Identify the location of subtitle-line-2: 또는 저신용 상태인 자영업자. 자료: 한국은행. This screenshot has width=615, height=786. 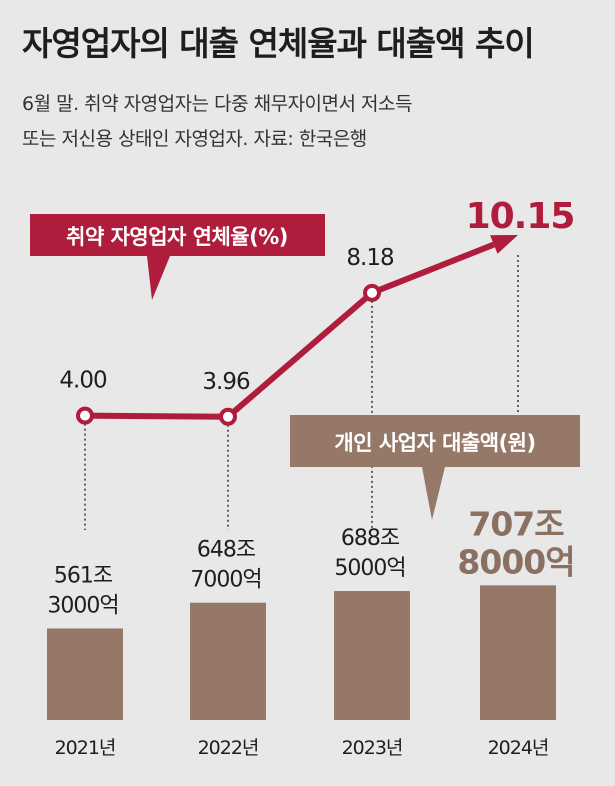
(194, 139).